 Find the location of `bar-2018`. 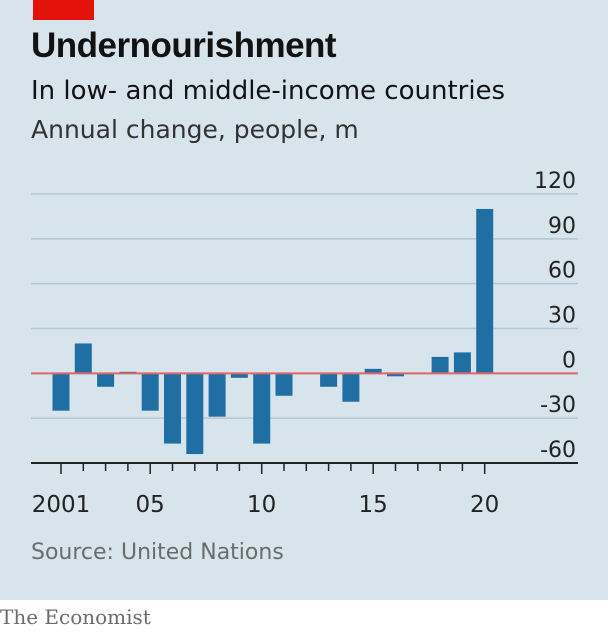

bar-2018 is located at coordinates (440, 365).